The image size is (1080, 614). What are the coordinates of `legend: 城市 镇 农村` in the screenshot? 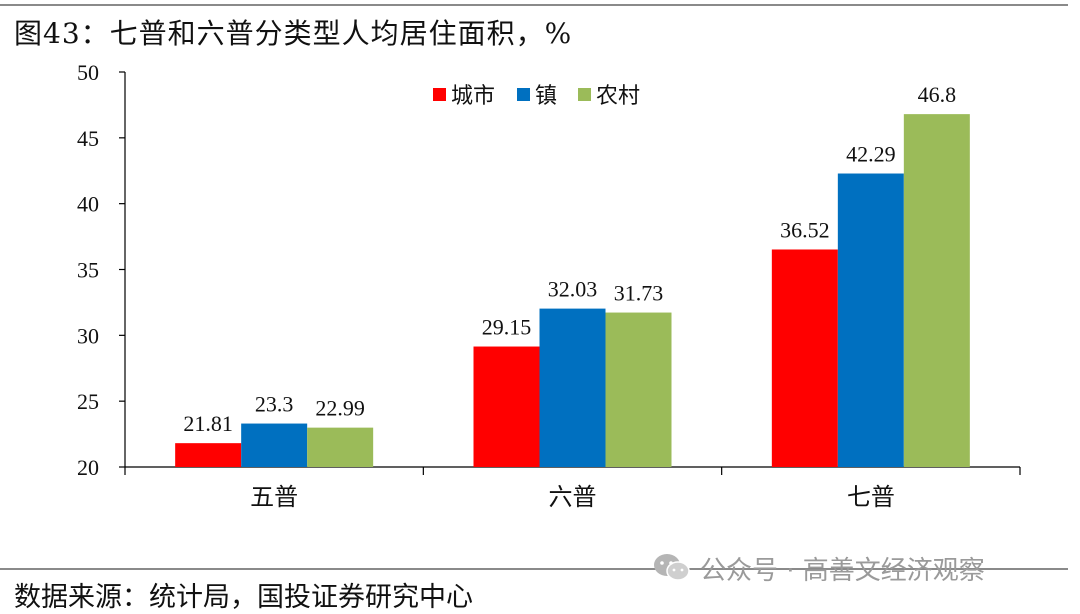 It's located at (536, 95).